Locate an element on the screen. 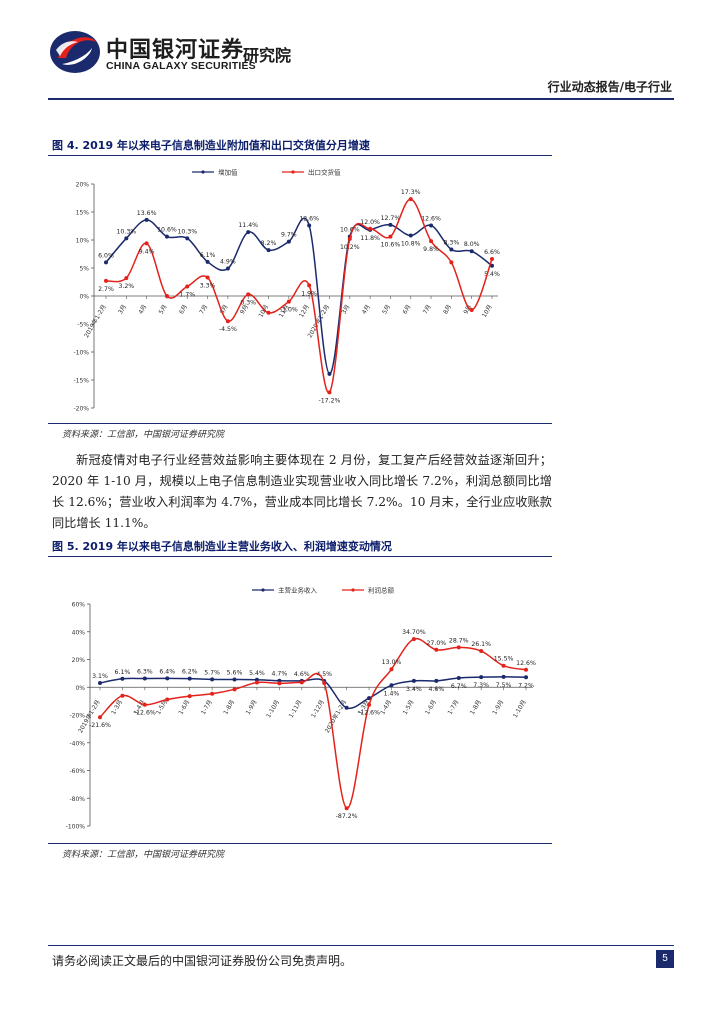 The height and width of the screenshot is (1024, 724). fig5-data-label: 7.5% is located at coordinates (504, 685).